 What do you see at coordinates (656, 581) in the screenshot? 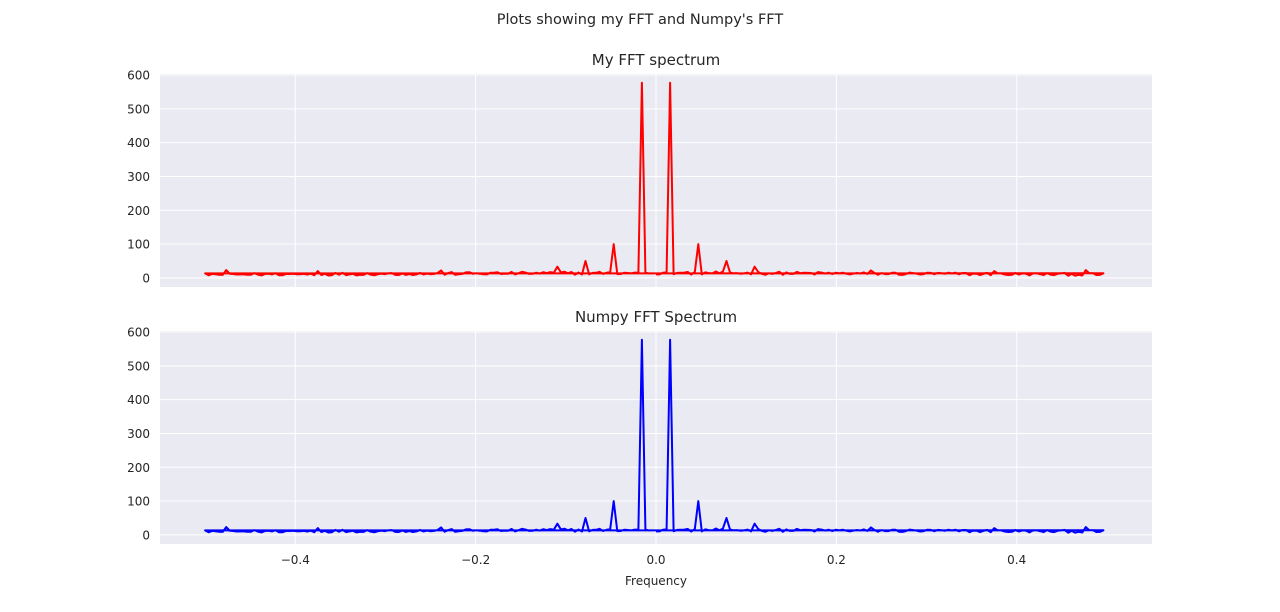
I see `x-axis-label: Frequency` at bounding box center [656, 581].